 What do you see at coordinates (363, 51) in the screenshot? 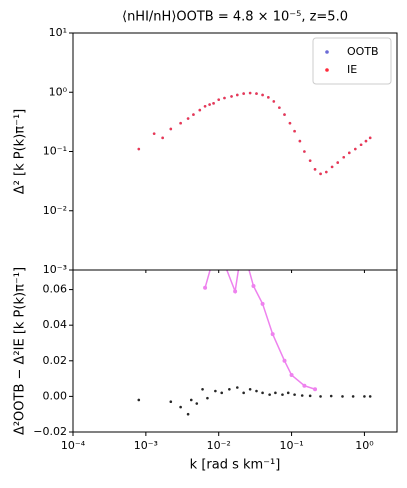
I see `legend-label: OOTB` at bounding box center [363, 51].